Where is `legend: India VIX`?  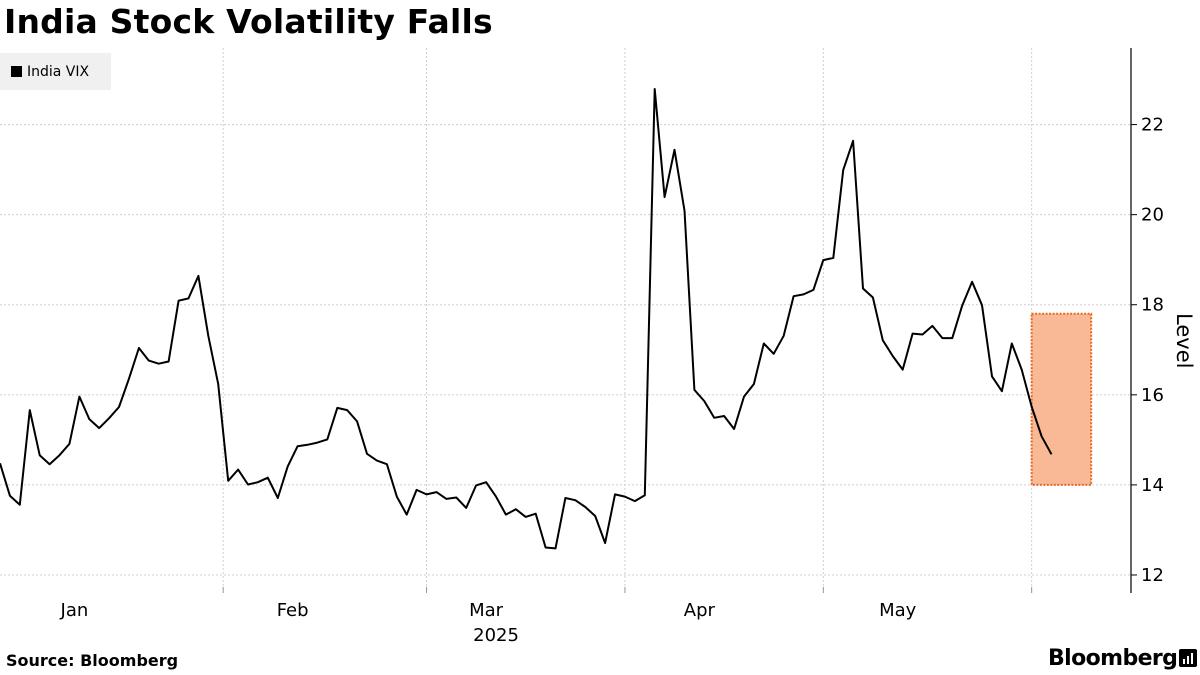
legend: India VIX is located at coordinates (55, 71).